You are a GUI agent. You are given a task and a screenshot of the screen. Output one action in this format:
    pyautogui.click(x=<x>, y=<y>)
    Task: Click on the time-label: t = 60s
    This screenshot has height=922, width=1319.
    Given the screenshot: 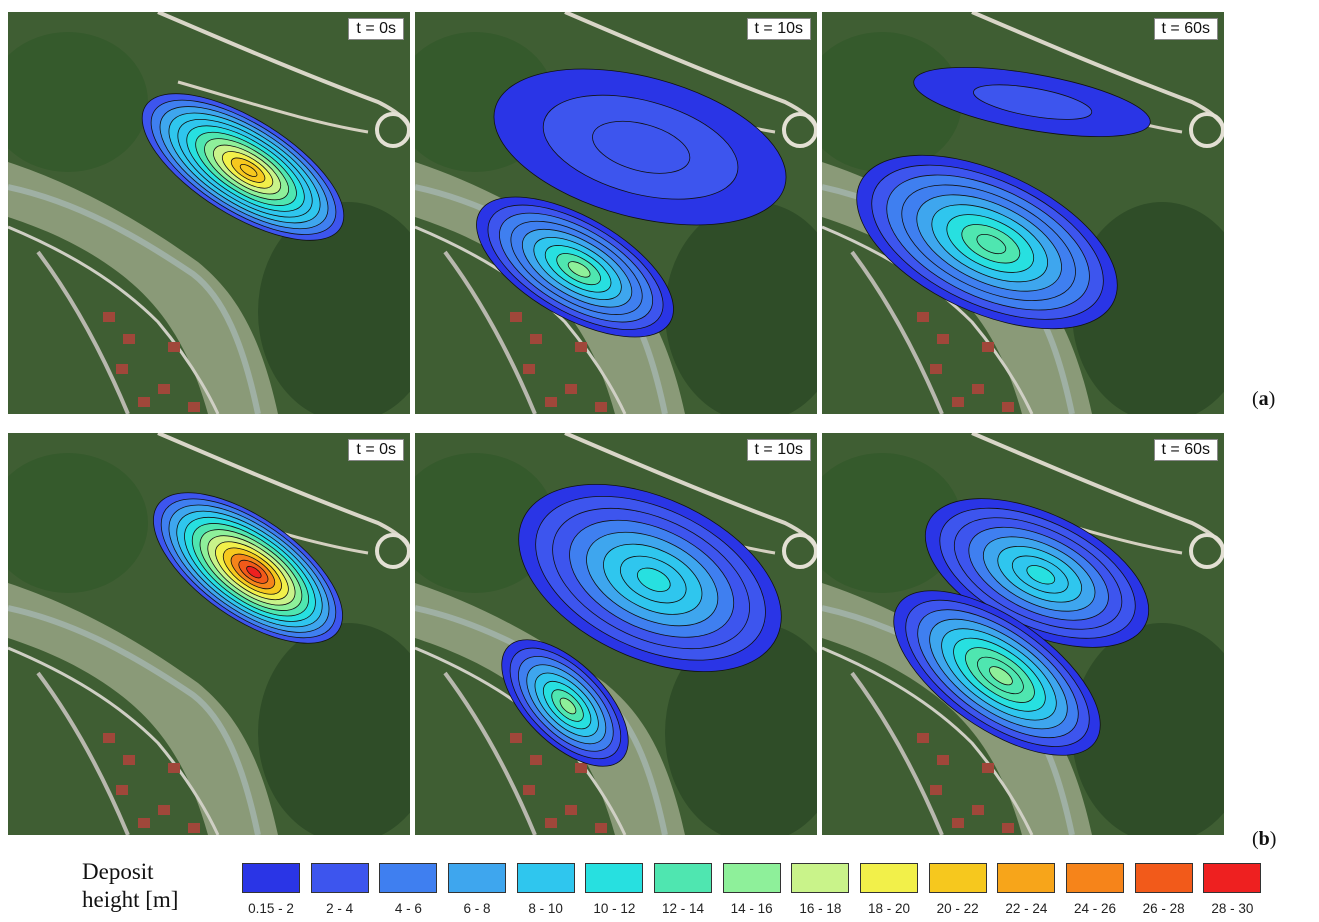 What is the action you would take?
    pyautogui.click(x=1185, y=29)
    